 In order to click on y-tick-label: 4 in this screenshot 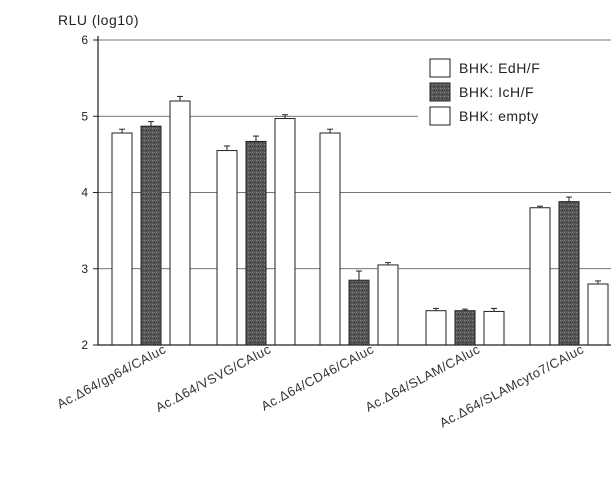, I will do `click(84, 193)`.